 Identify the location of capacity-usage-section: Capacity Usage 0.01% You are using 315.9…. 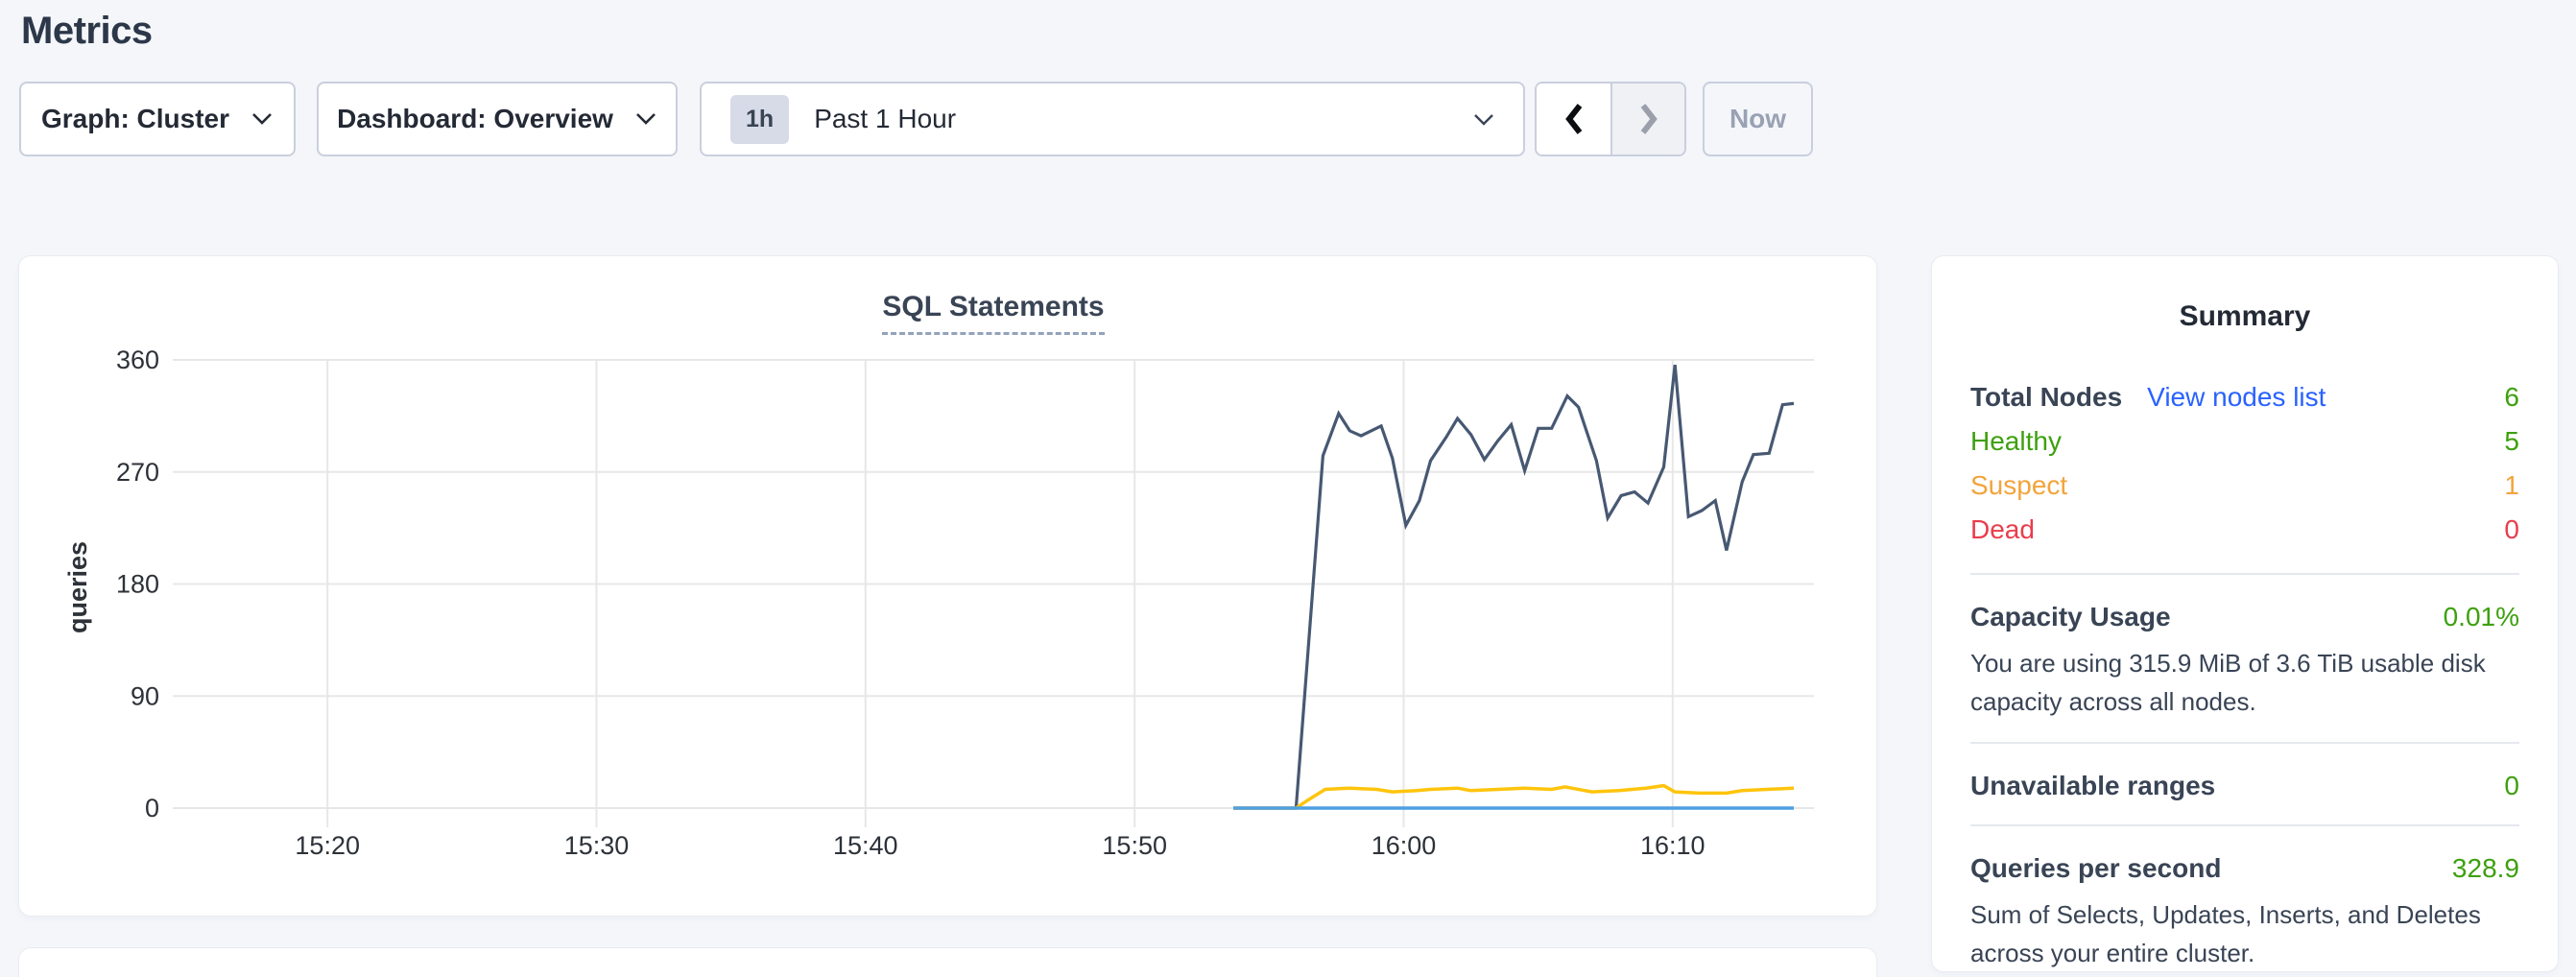
(2244, 660).